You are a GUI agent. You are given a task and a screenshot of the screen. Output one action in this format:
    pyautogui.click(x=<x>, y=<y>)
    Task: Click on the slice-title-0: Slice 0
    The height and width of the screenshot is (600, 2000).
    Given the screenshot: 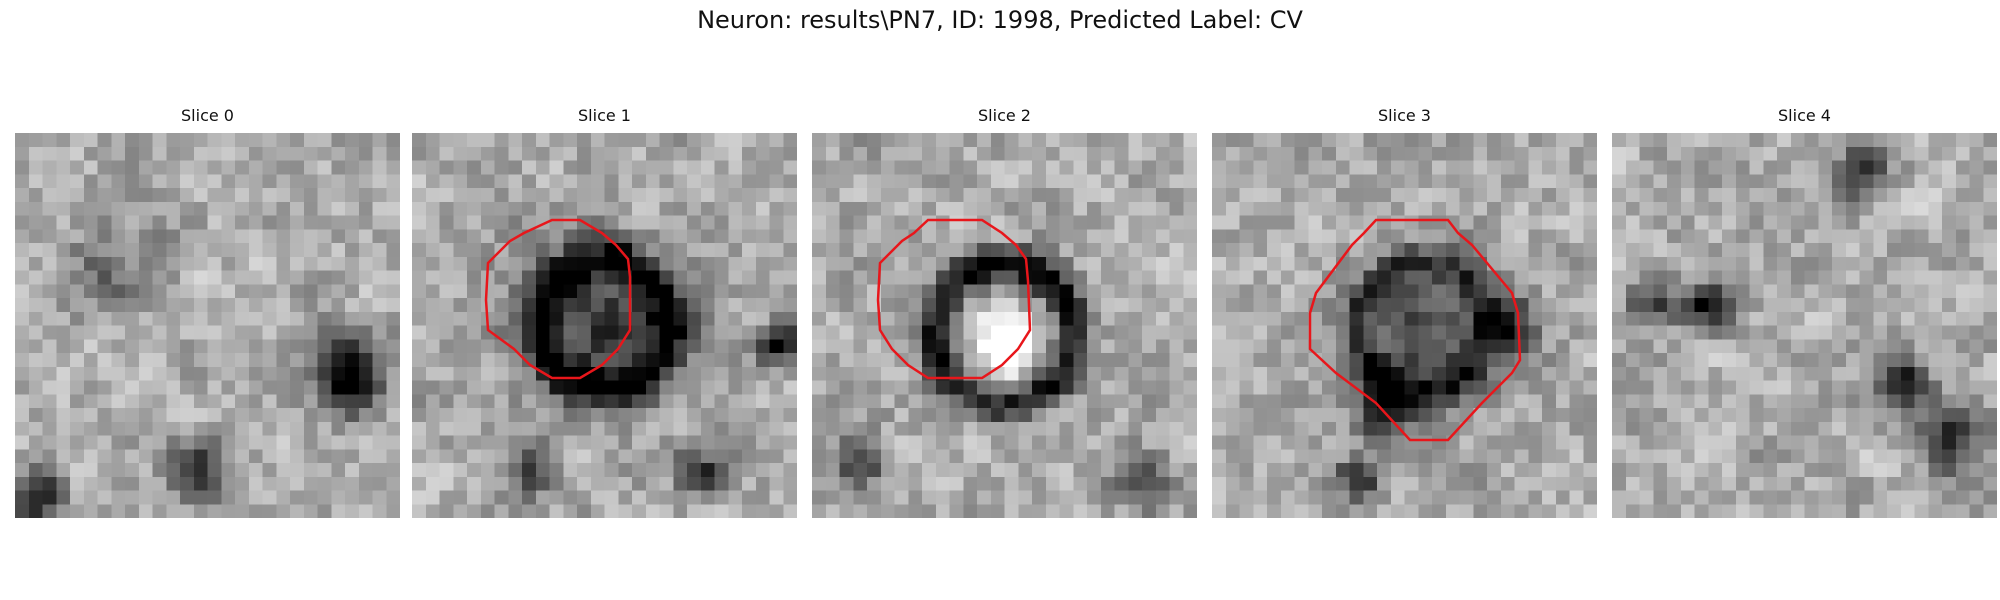 What is the action you would take?
    pyautogui.click(x=207, y=115)
    